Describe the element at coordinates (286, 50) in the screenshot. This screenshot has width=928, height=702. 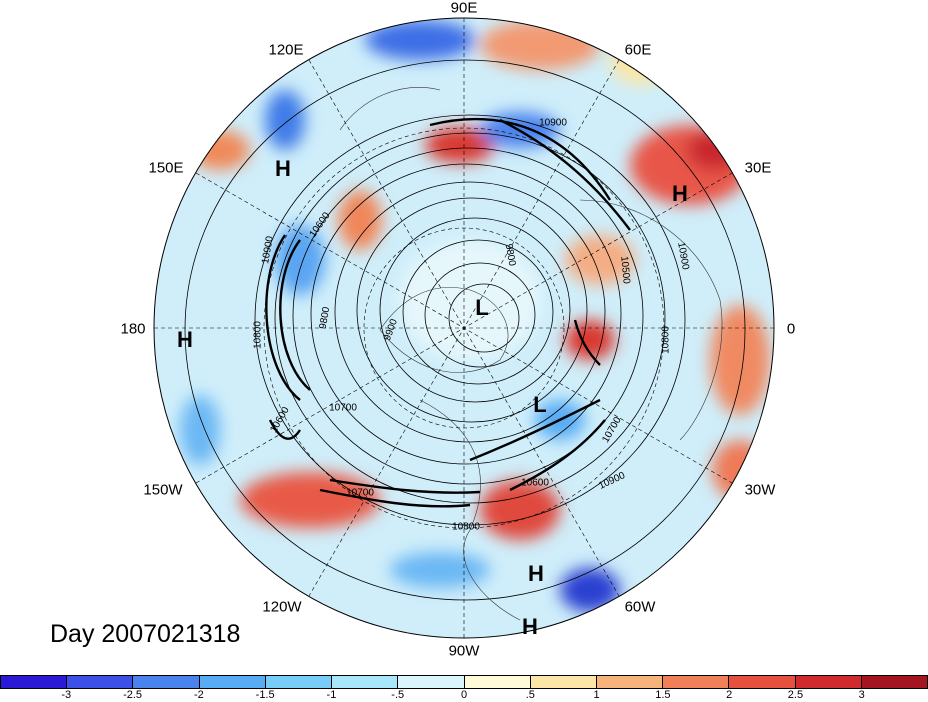
I see `lon-label-120e: 120E` at that location.